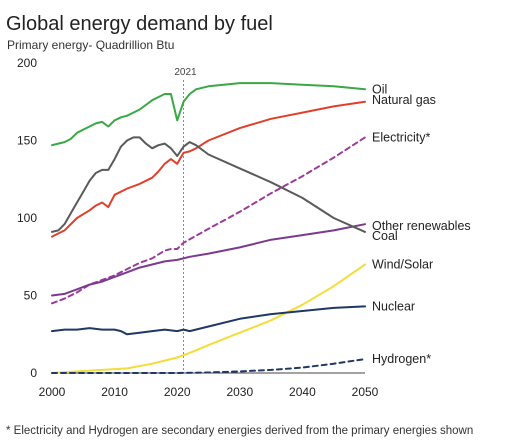 The image size is (523, 442). What do you see at coordinates (402, 265) in the screenshot?
I see `series-label-wind-solar: Wind/Solar` at bounding box center [402, 265].